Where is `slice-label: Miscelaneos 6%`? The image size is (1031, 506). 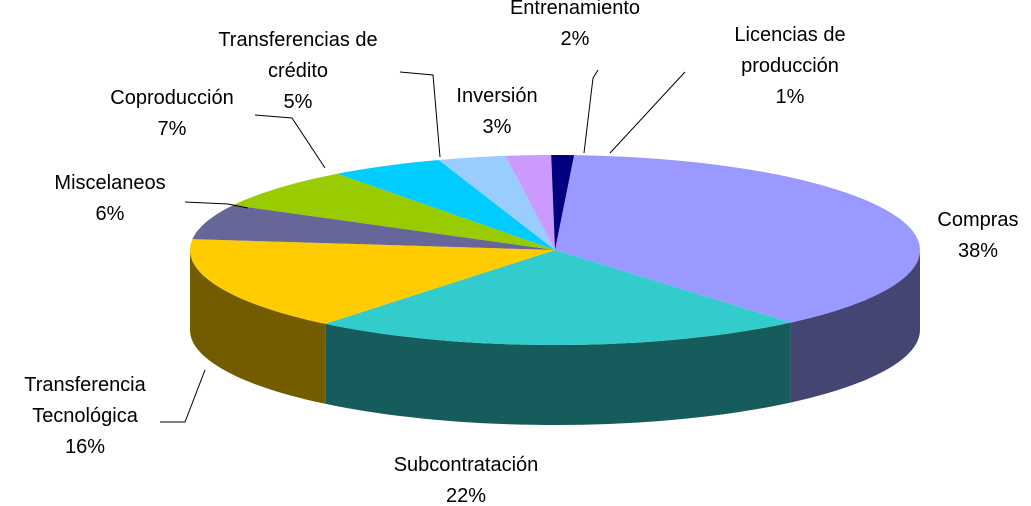 slice-label: Miscelaneos 6% is located at coordinates (110, 199).